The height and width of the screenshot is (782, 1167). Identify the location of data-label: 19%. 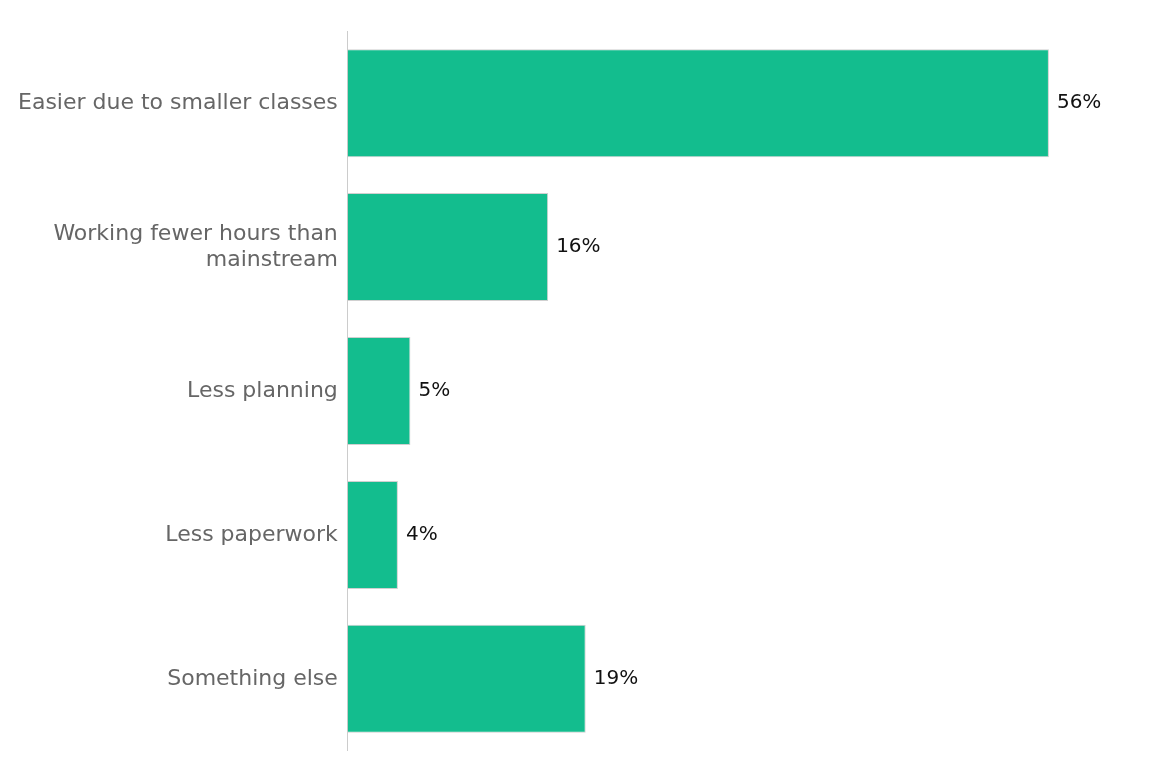
(616, 677).